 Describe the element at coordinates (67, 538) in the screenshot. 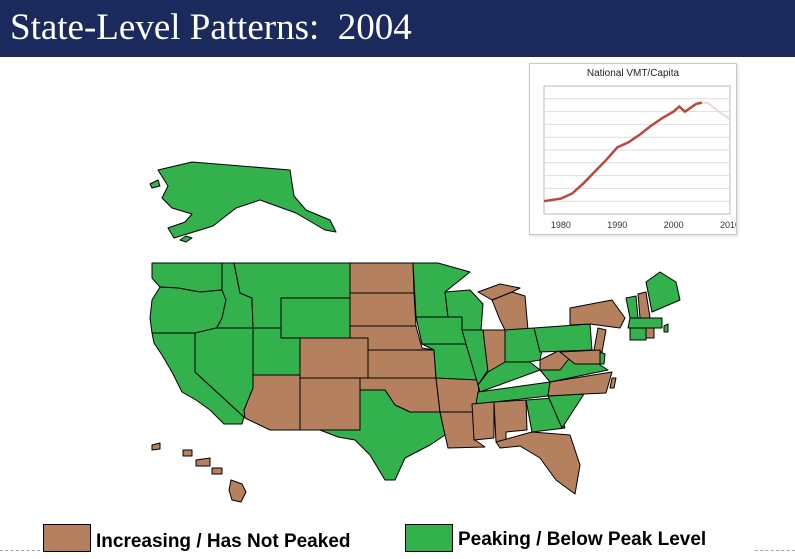

I see `legend-swatch-increasing` at that location.